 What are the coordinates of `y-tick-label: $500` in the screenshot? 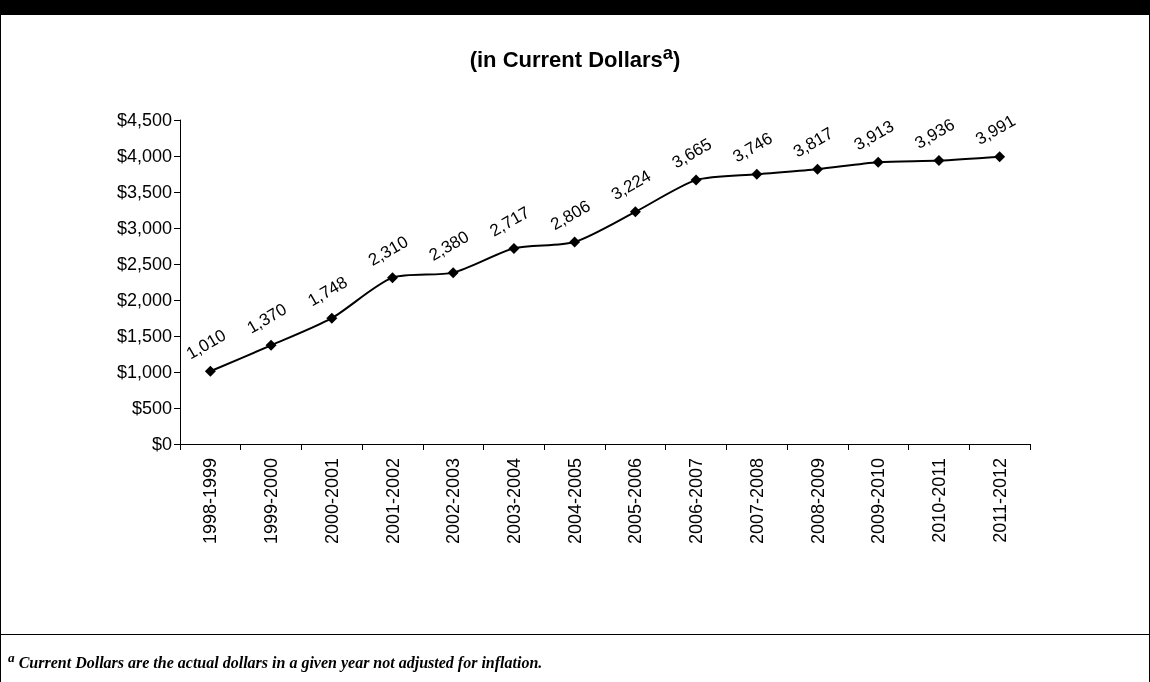 It's located at (151, 408).